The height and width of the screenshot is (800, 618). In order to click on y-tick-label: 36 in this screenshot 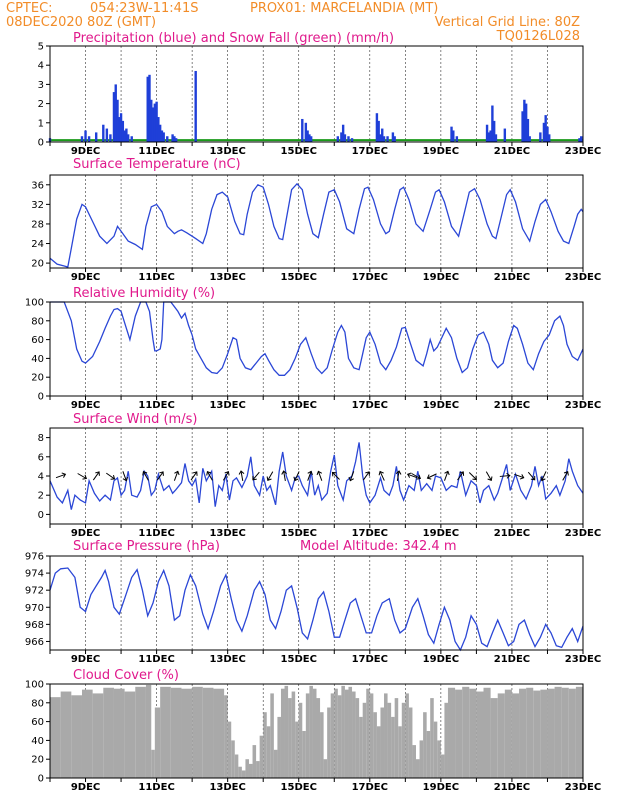, I will do `click(37, 185)`.